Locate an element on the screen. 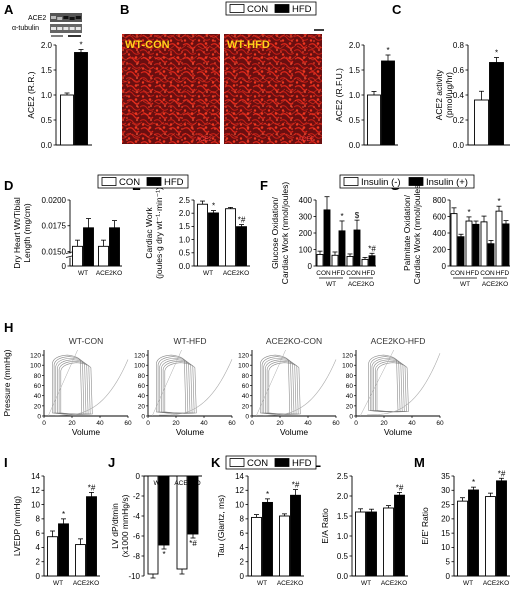 This screenshot has width=520, height=608. pv-panel-1-xtick-label: 60 is located at coordinates (232, 423).